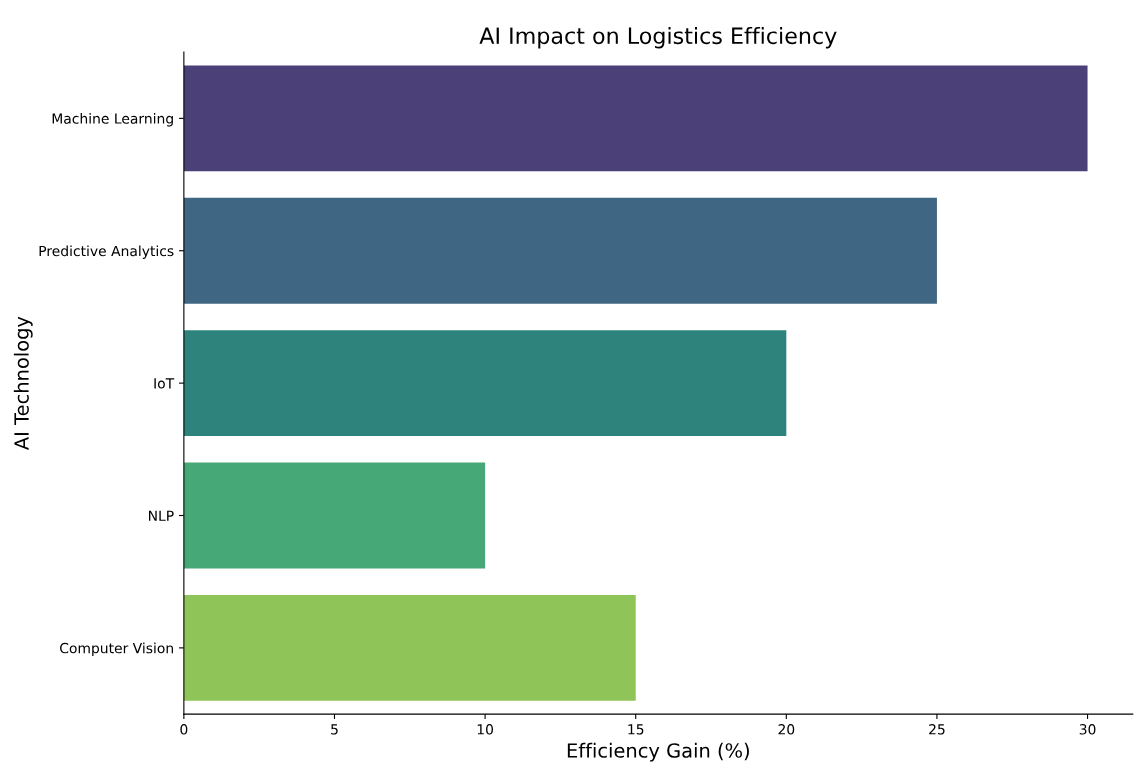  Describe the element at coordinates (23, 383) in the screenshot. I see `y-axis-title: AI Technology` at that location.